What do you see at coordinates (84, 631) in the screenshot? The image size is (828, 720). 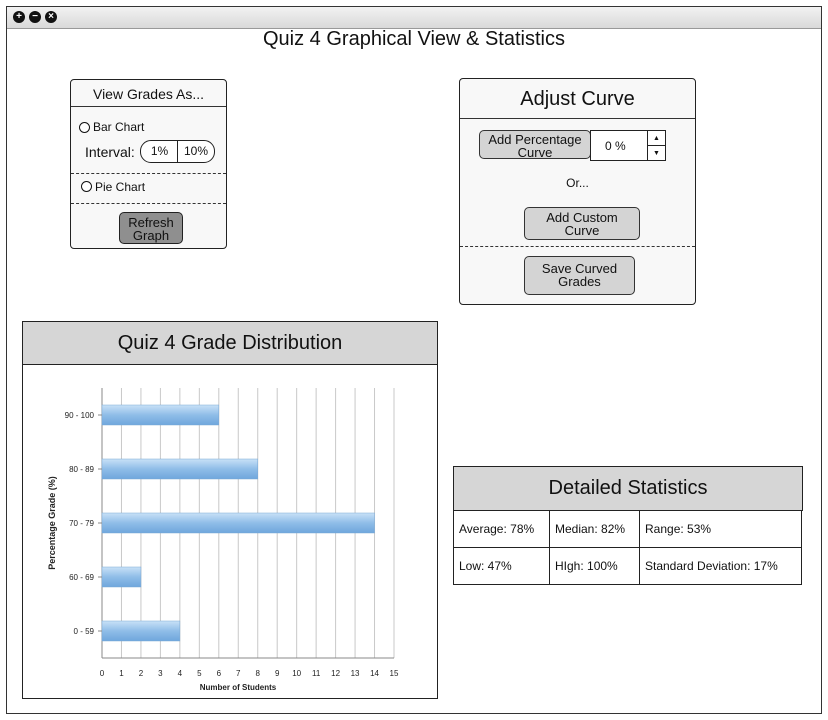 I see `y-tick-label: 0 - 59` at bounding box center [84, 631].